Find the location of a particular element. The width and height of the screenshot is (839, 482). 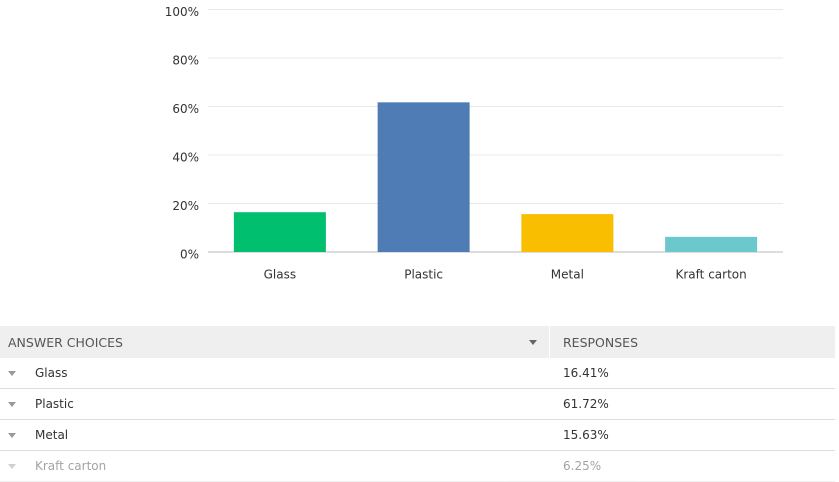

y-tick-label: 60% is located at coordinates (185, 109).